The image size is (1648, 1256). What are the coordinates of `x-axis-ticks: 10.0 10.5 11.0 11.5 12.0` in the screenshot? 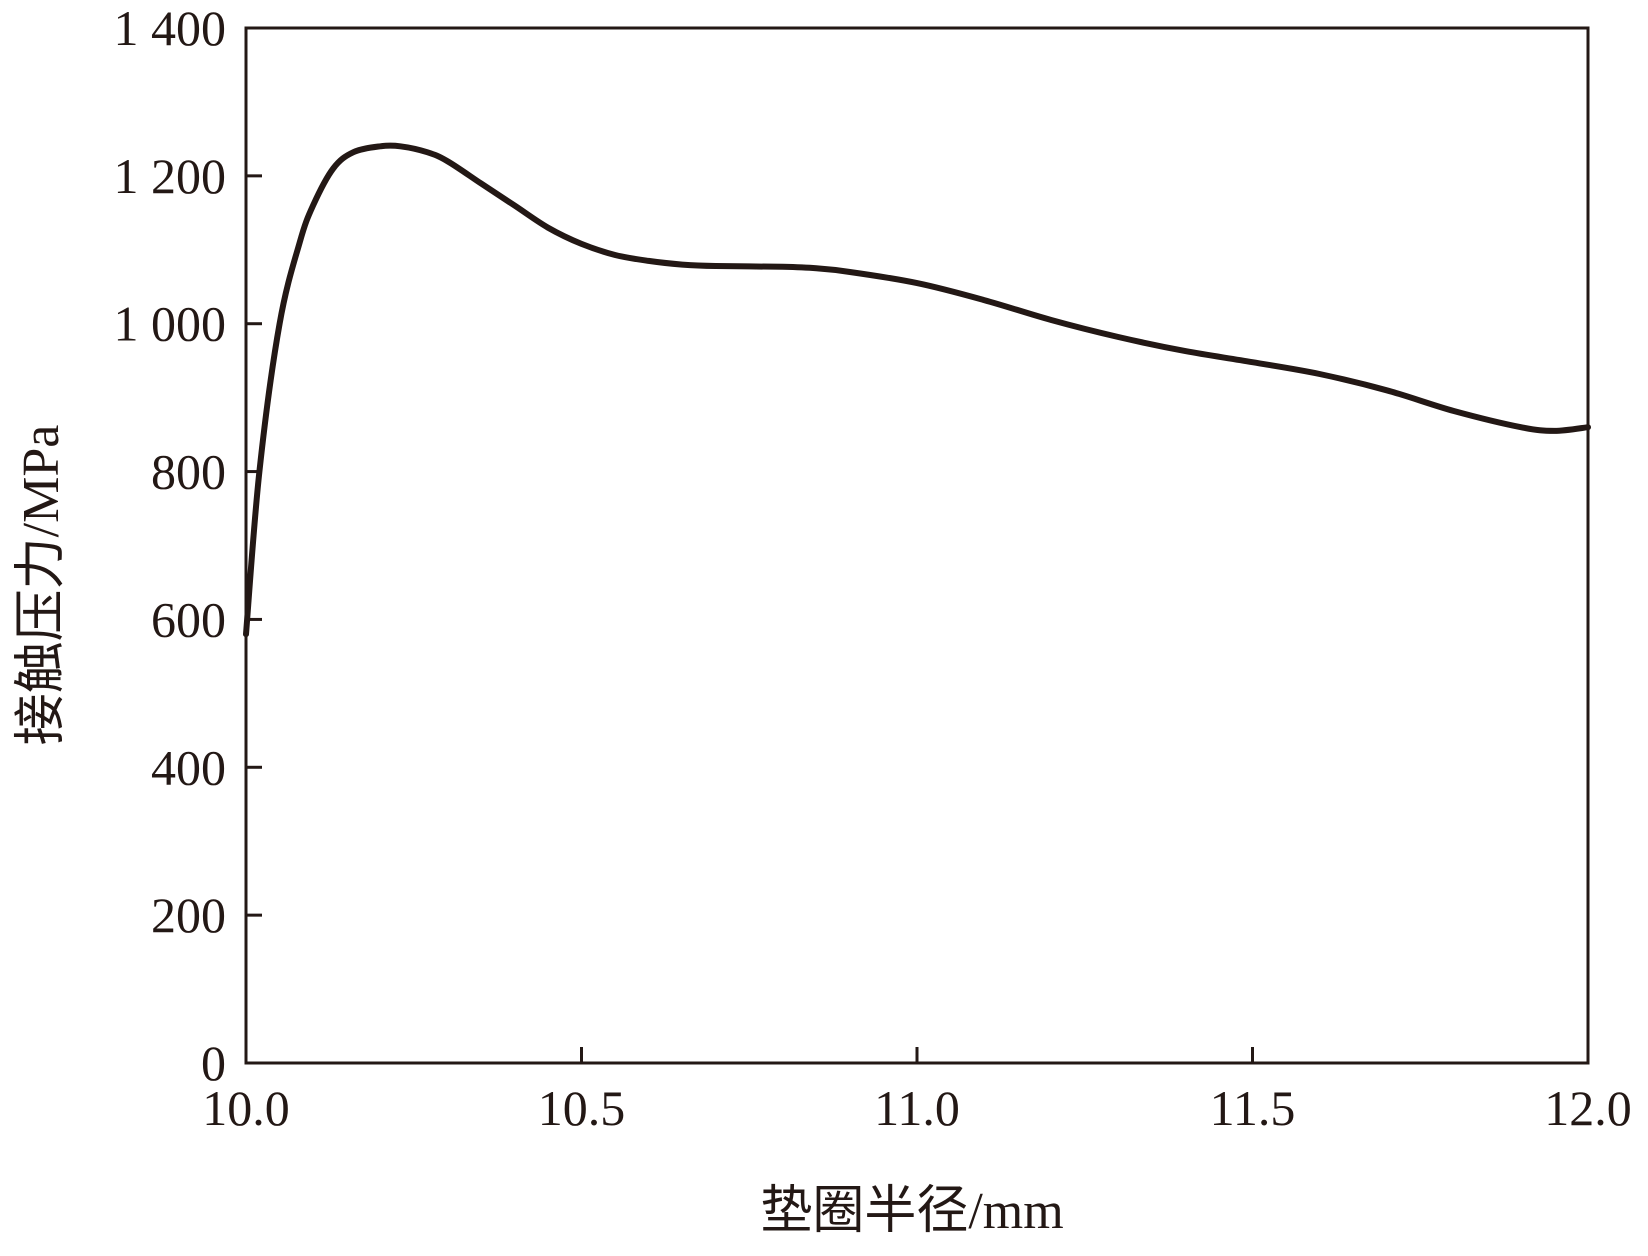 It's located at (917, 1091).